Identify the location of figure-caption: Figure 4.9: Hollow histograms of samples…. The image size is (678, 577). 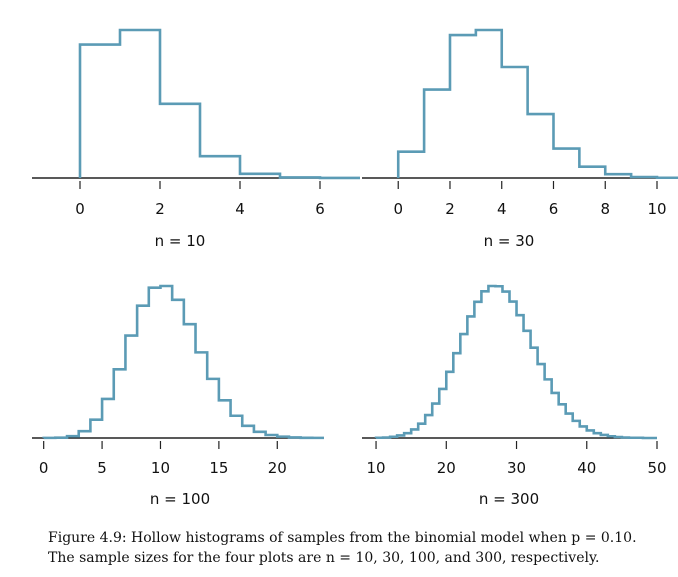
(358, 548).